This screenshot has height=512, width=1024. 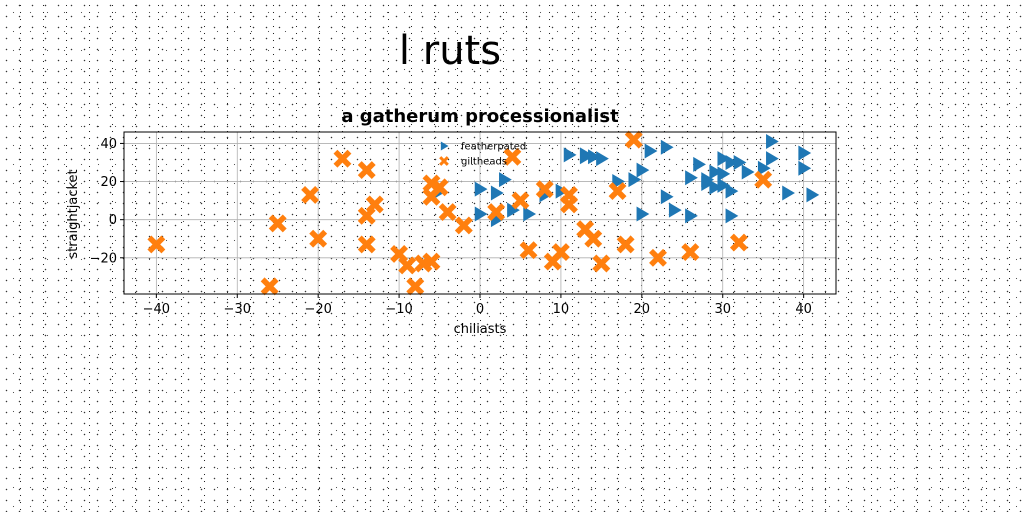 What do you see at coordinates (642, 309) in the screenshot?
I see `x-tick-label: 20` at bounding box center [642, 309].